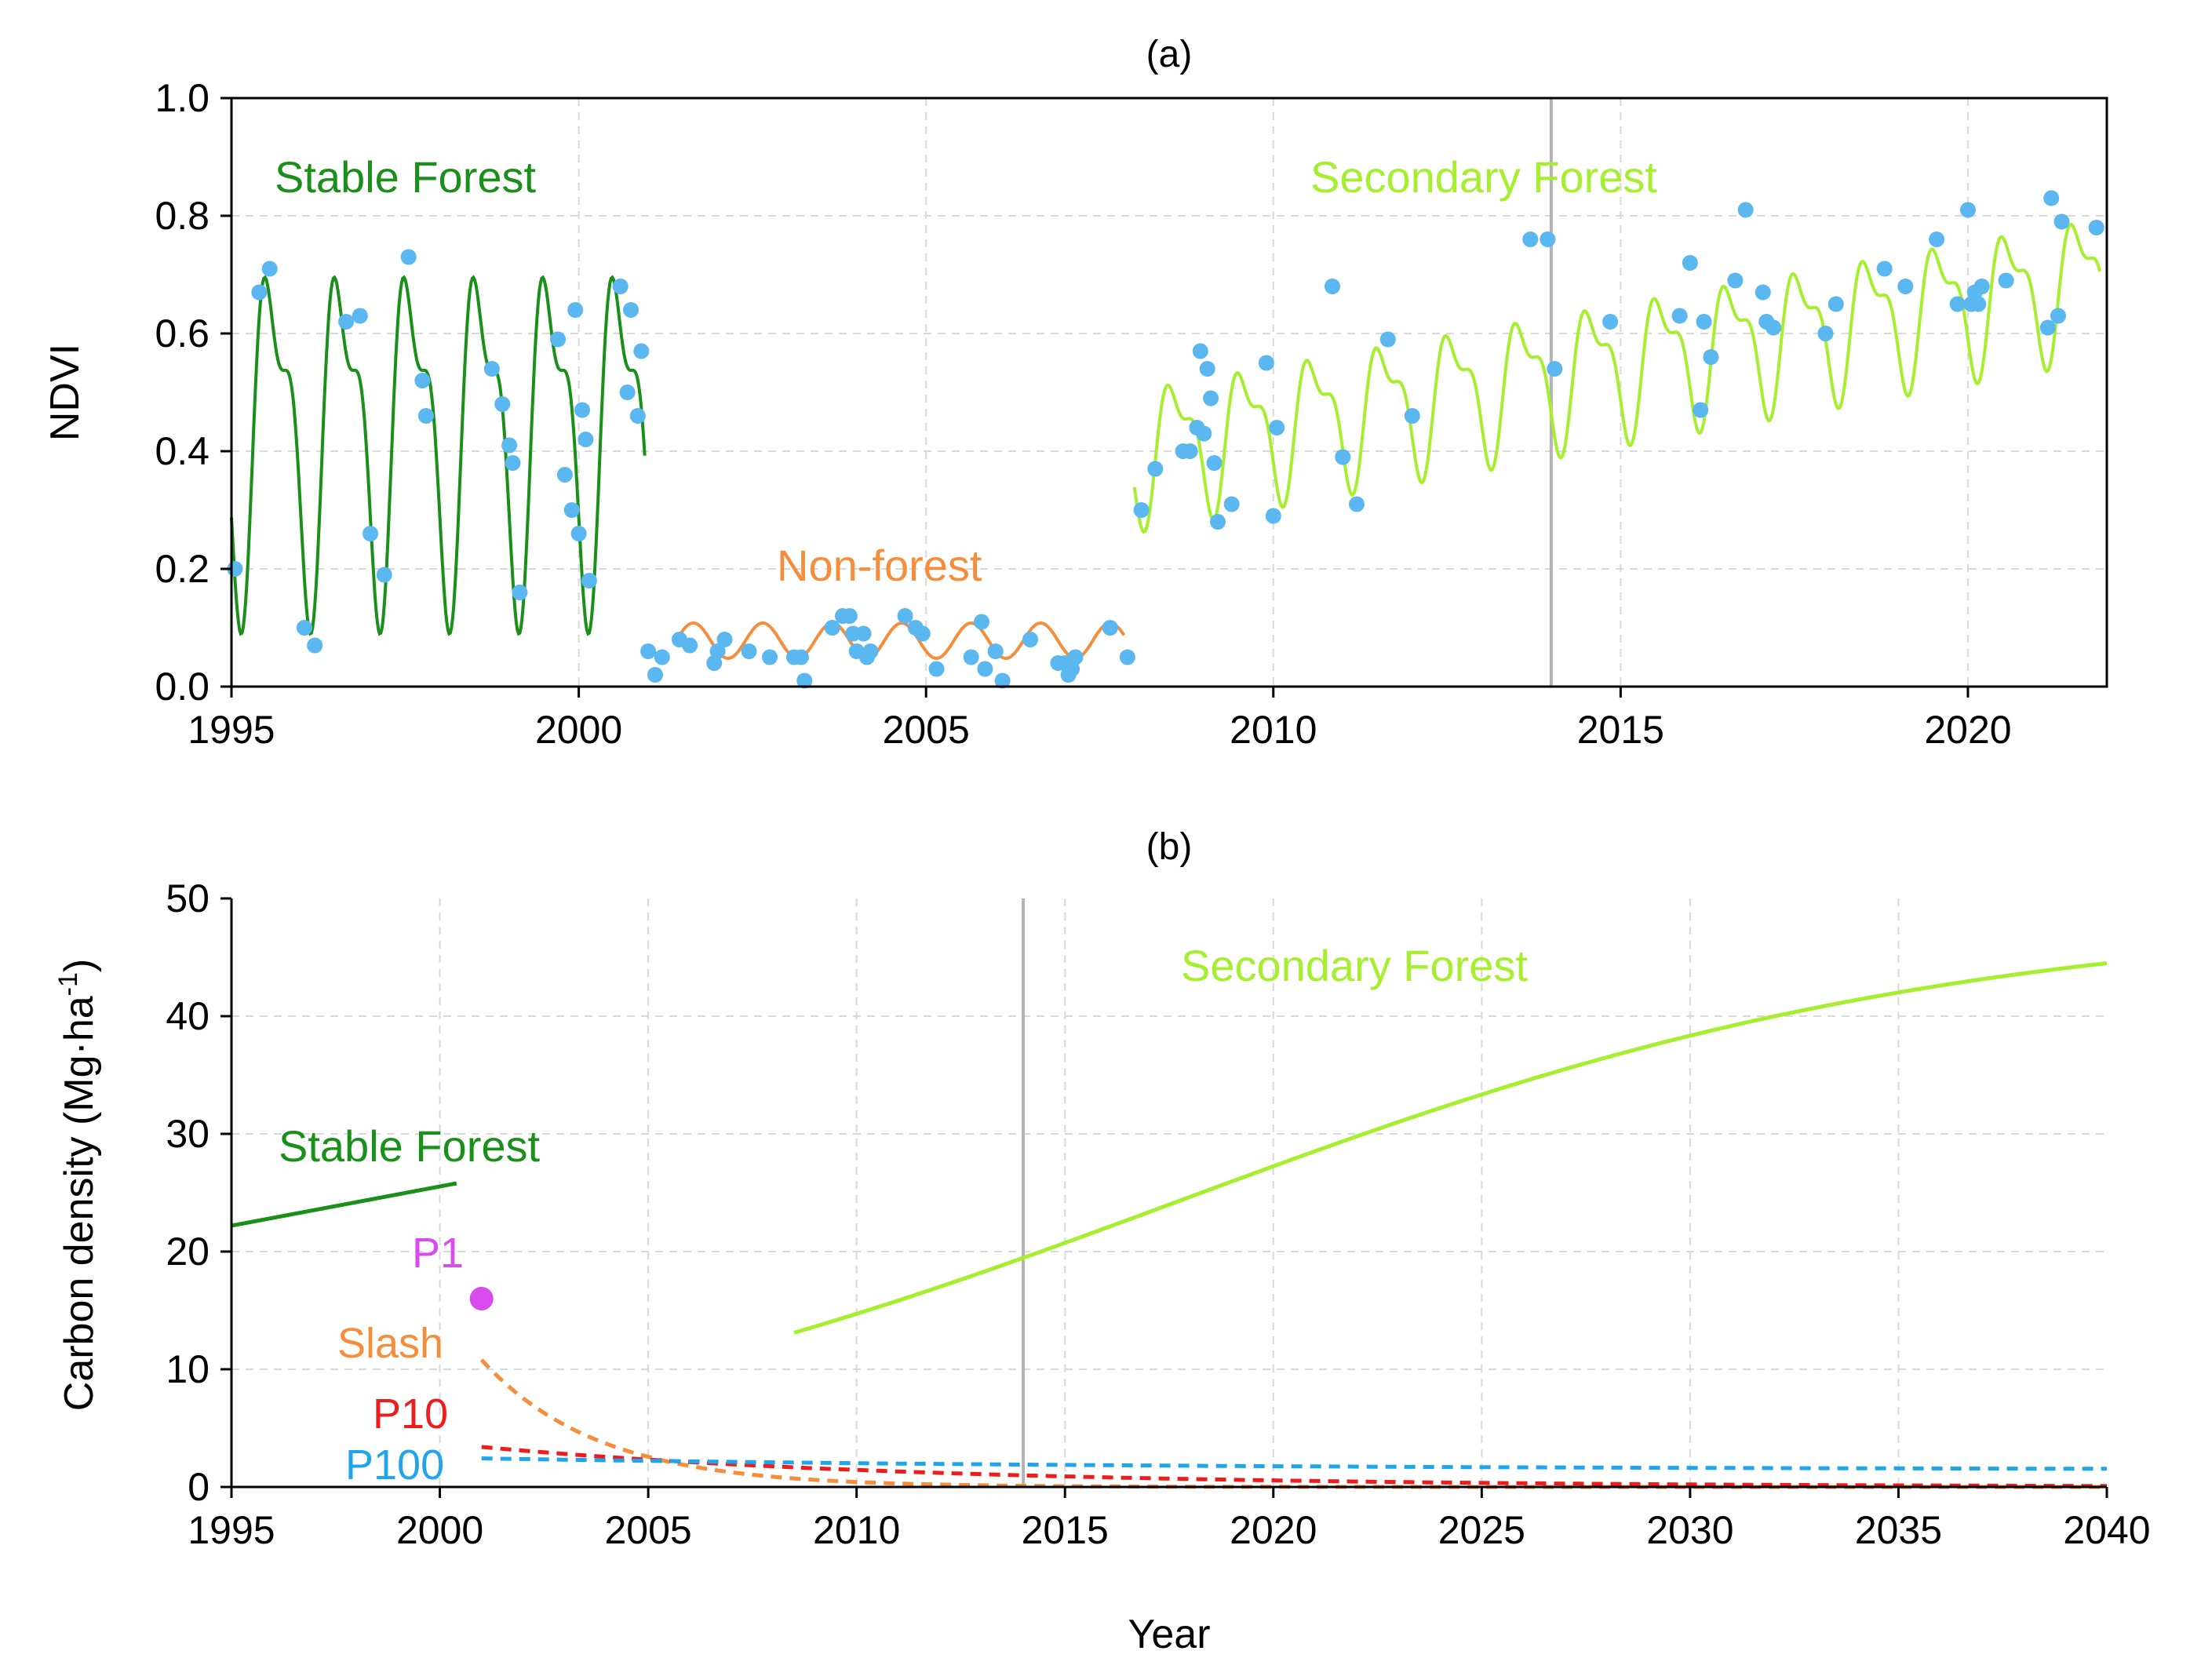  Describe the element at coordinates (409, 1146) in the screenshot. I see `label-stable-forest-b: Stable Forest` at that location.